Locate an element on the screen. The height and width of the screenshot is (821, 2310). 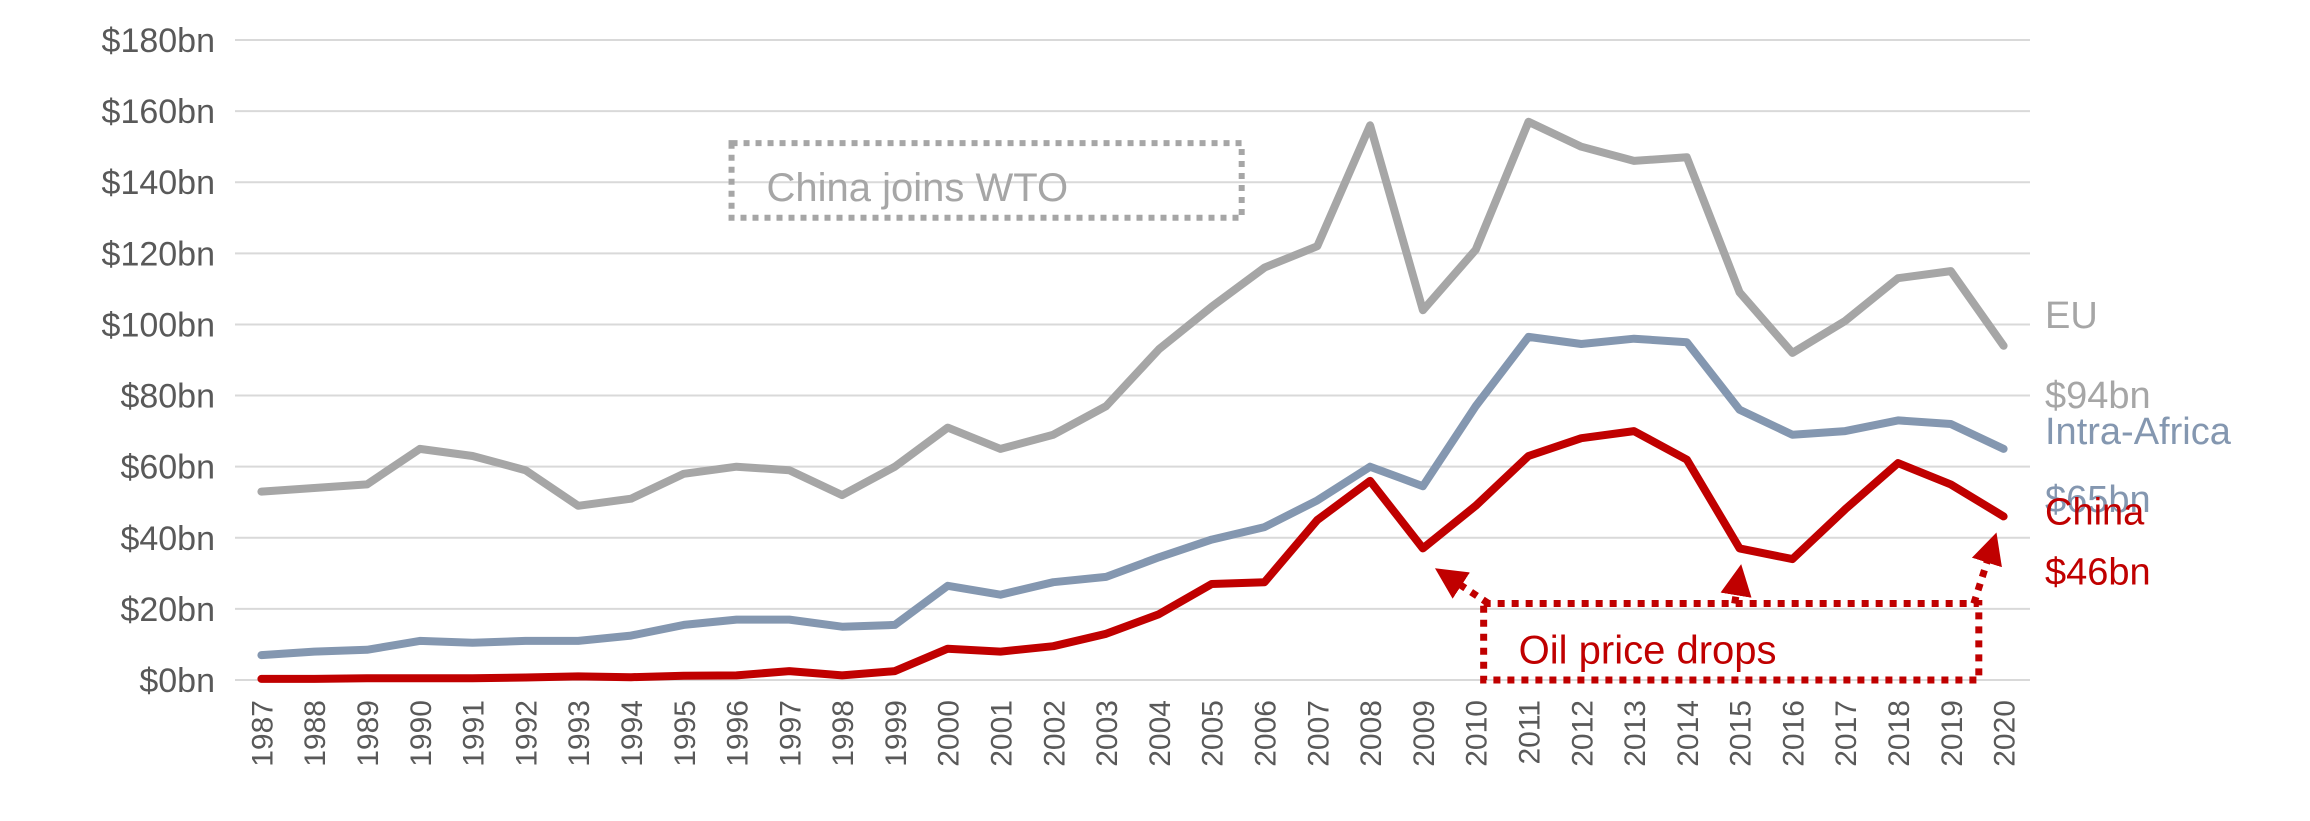
x-tick-label: 1993 is located at coordinates (579, 733).